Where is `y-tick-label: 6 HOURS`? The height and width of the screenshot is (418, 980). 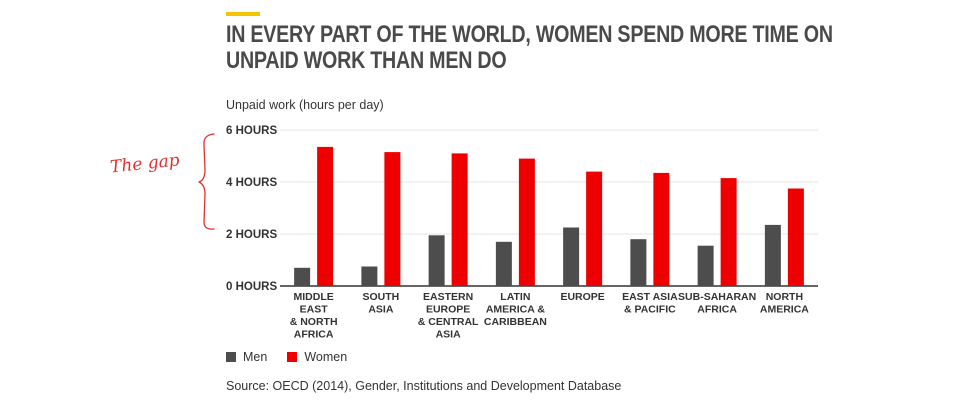 y-tick-label: 6 HOURS is located at coordinates (251, 131).